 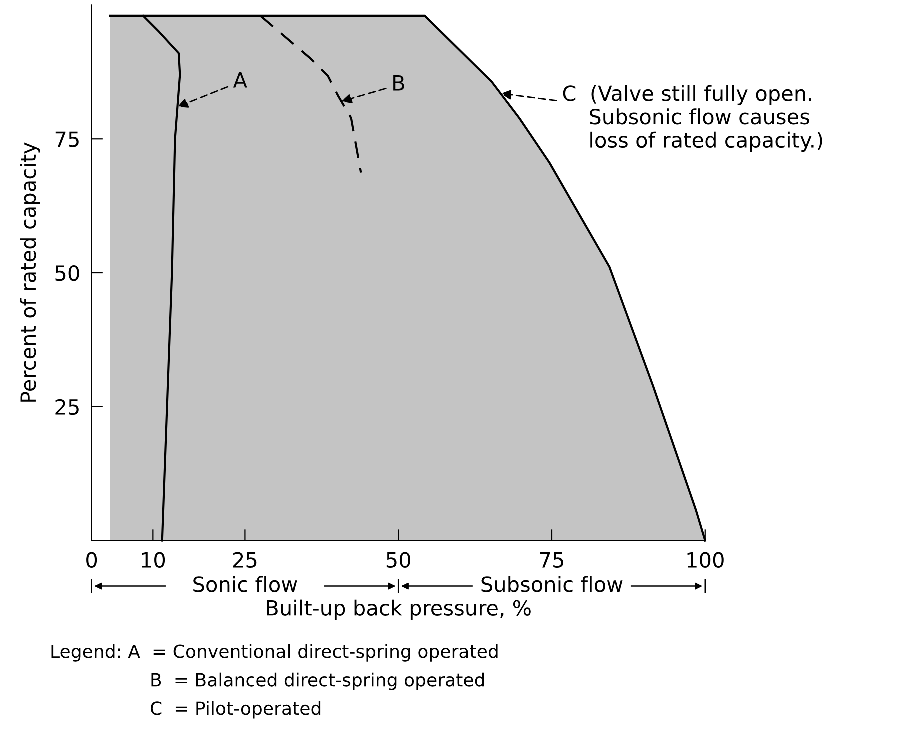 I want to click on y-tick-label: 25, so click(x=67, y=407).